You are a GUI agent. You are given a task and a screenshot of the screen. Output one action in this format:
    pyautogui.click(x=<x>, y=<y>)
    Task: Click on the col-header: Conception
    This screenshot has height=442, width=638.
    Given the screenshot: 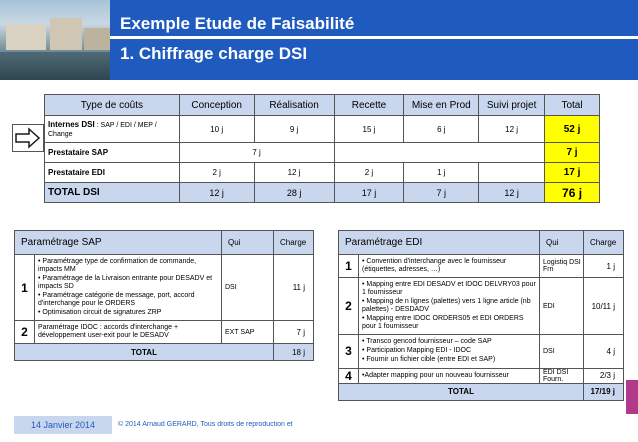 What is the action you would take?
    pyautogui.click(x=216, y=105)
    